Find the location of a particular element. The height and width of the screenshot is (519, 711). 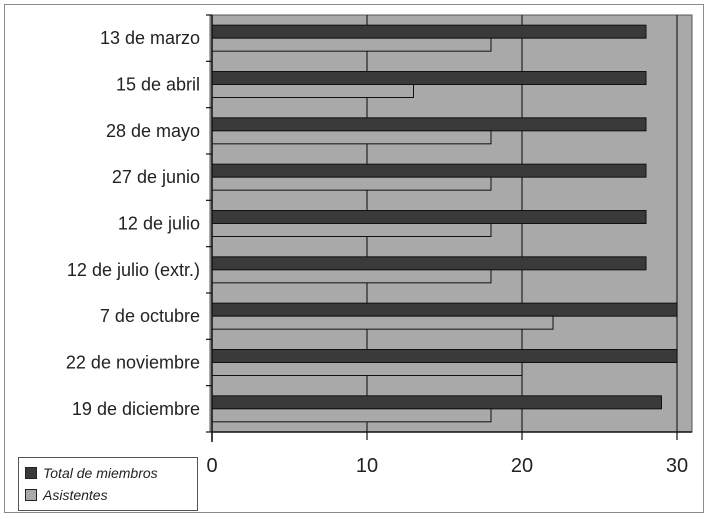

x-tick-labels: 0 10 20 30 is located at coordinates (447, 466).